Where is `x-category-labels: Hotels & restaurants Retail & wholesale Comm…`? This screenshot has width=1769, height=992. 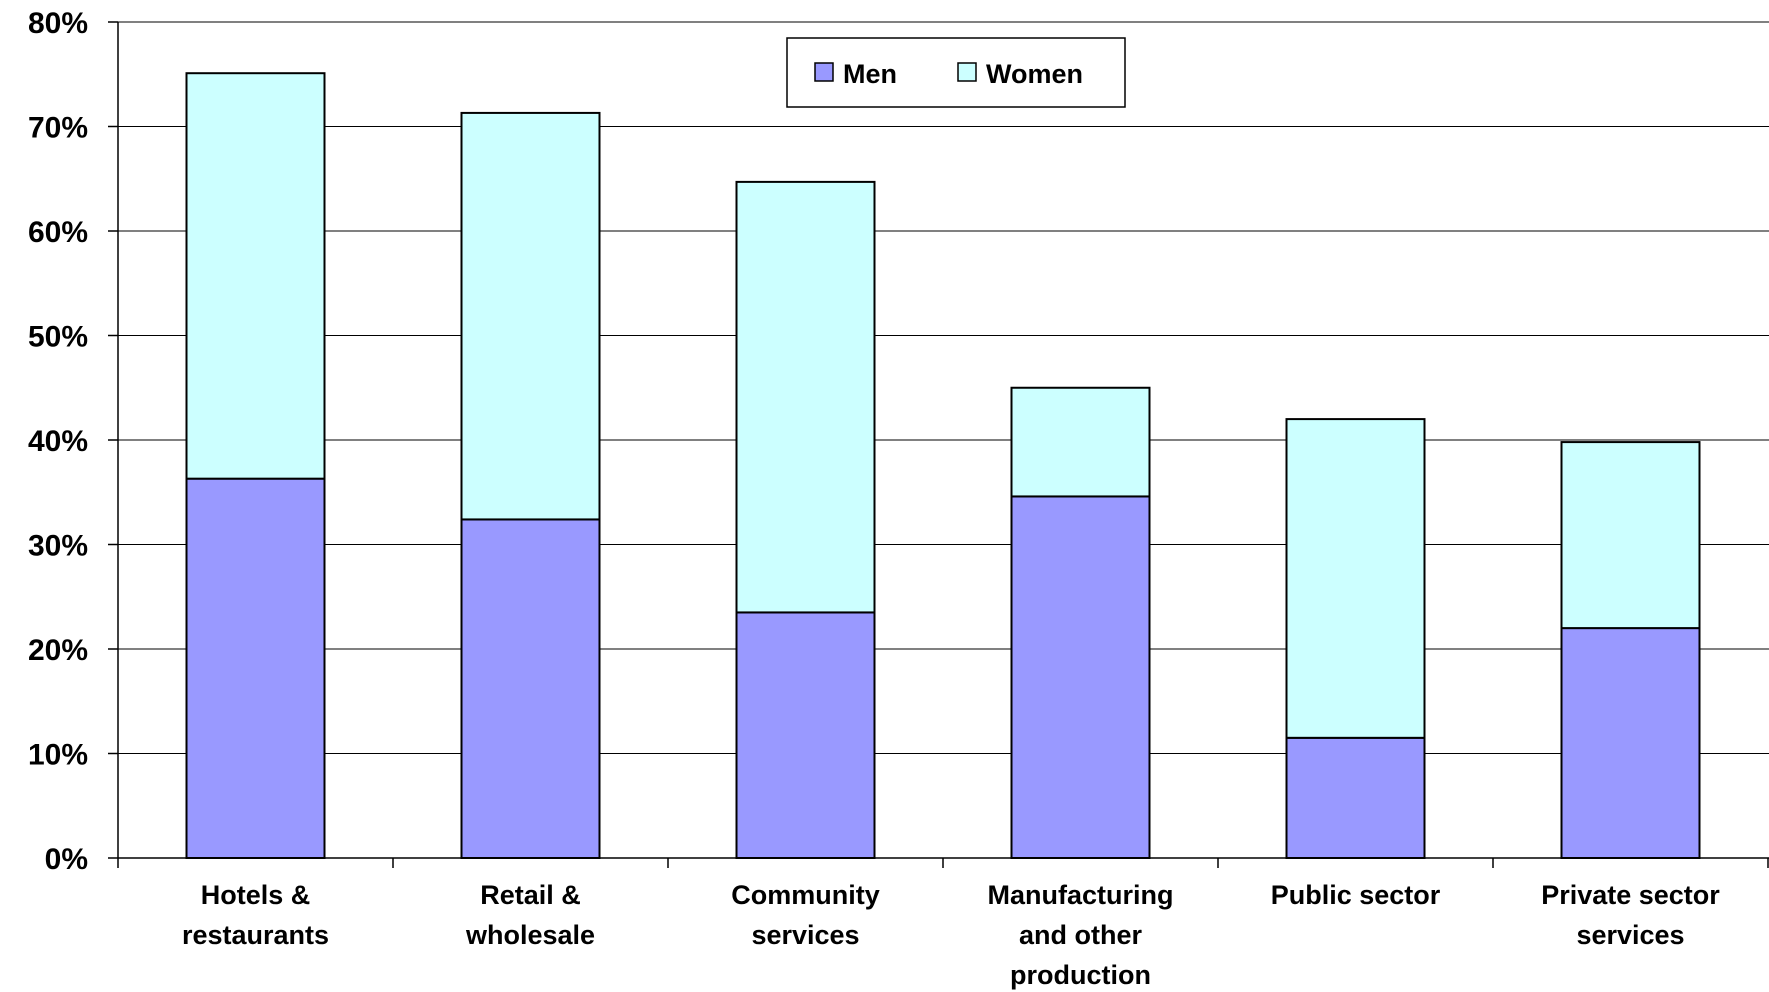 x-category-labels: Hotels & restaurants Retail & wholesale Comm… is located at coordinates (951, 935).